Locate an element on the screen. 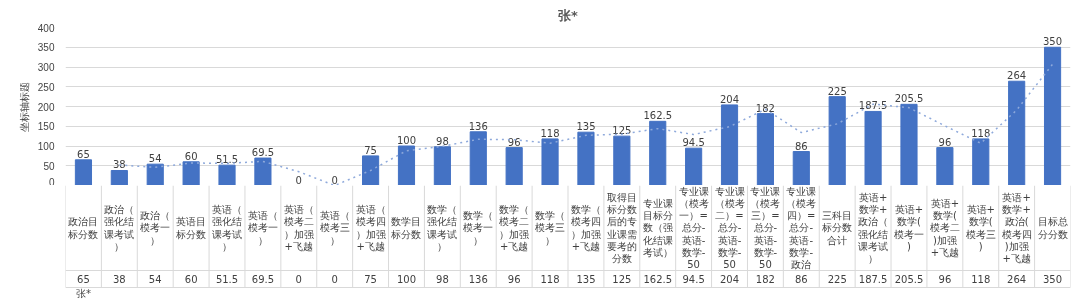  data-label: 0 is located at coordinates (334, 279).